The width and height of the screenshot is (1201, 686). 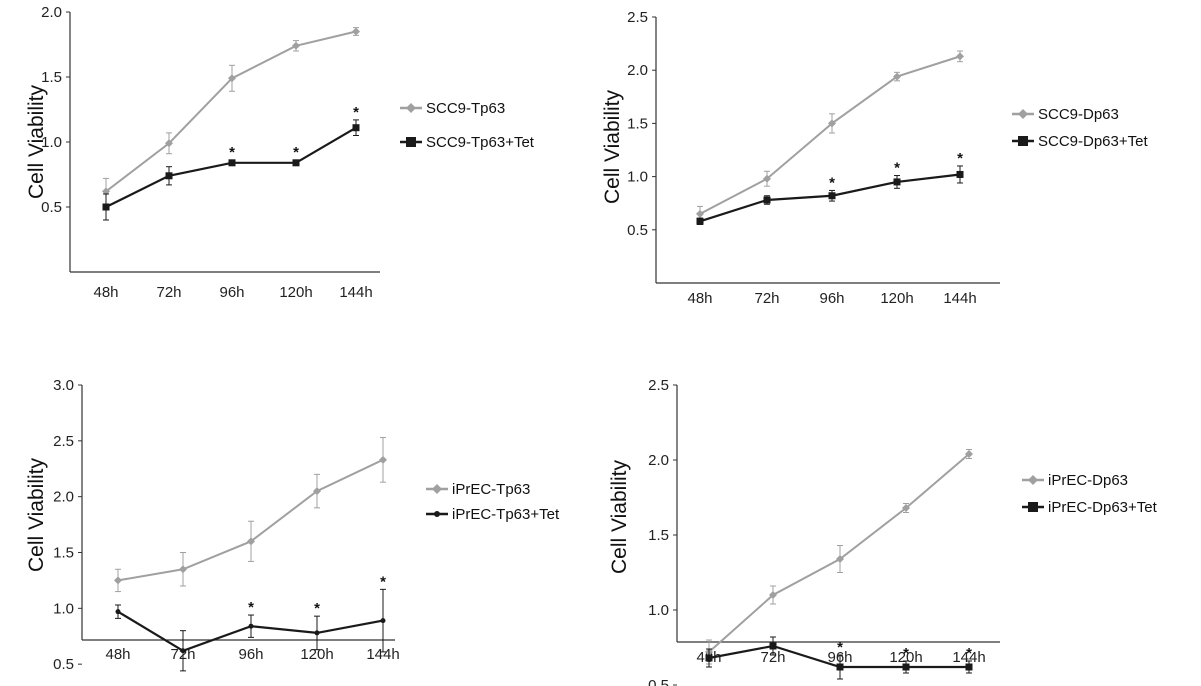 What do you see at coordinates (480, 142) in the screenshot?
I see `legend-label: SCC9-Tp63+Tet` at bounding box center [480, 142].